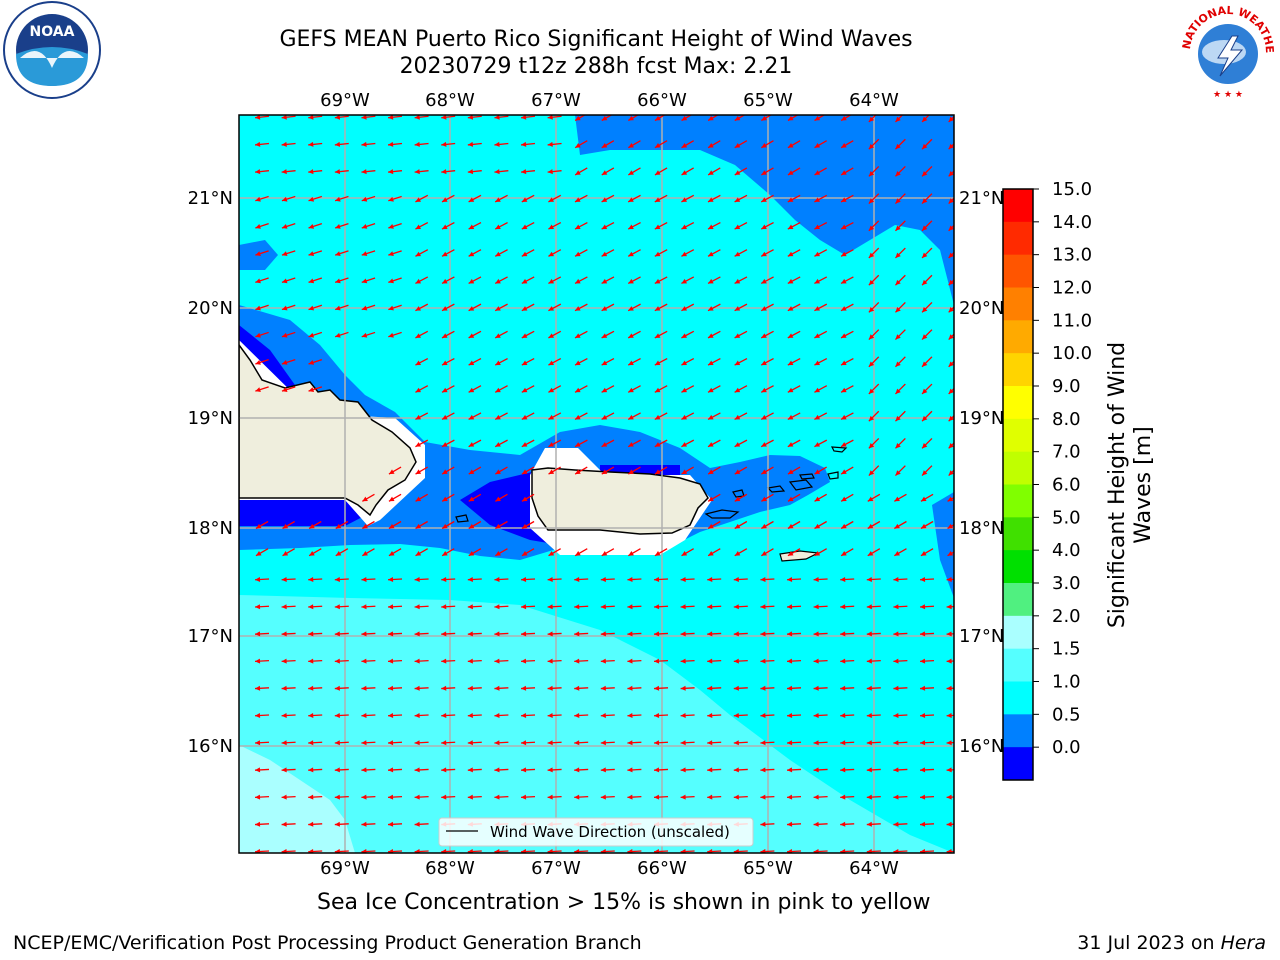  What do you see at coordinates (1066, 616) in the screenshot?
I see `colorbar-tick-label: 2.0` at bounding box center [1066, 616].